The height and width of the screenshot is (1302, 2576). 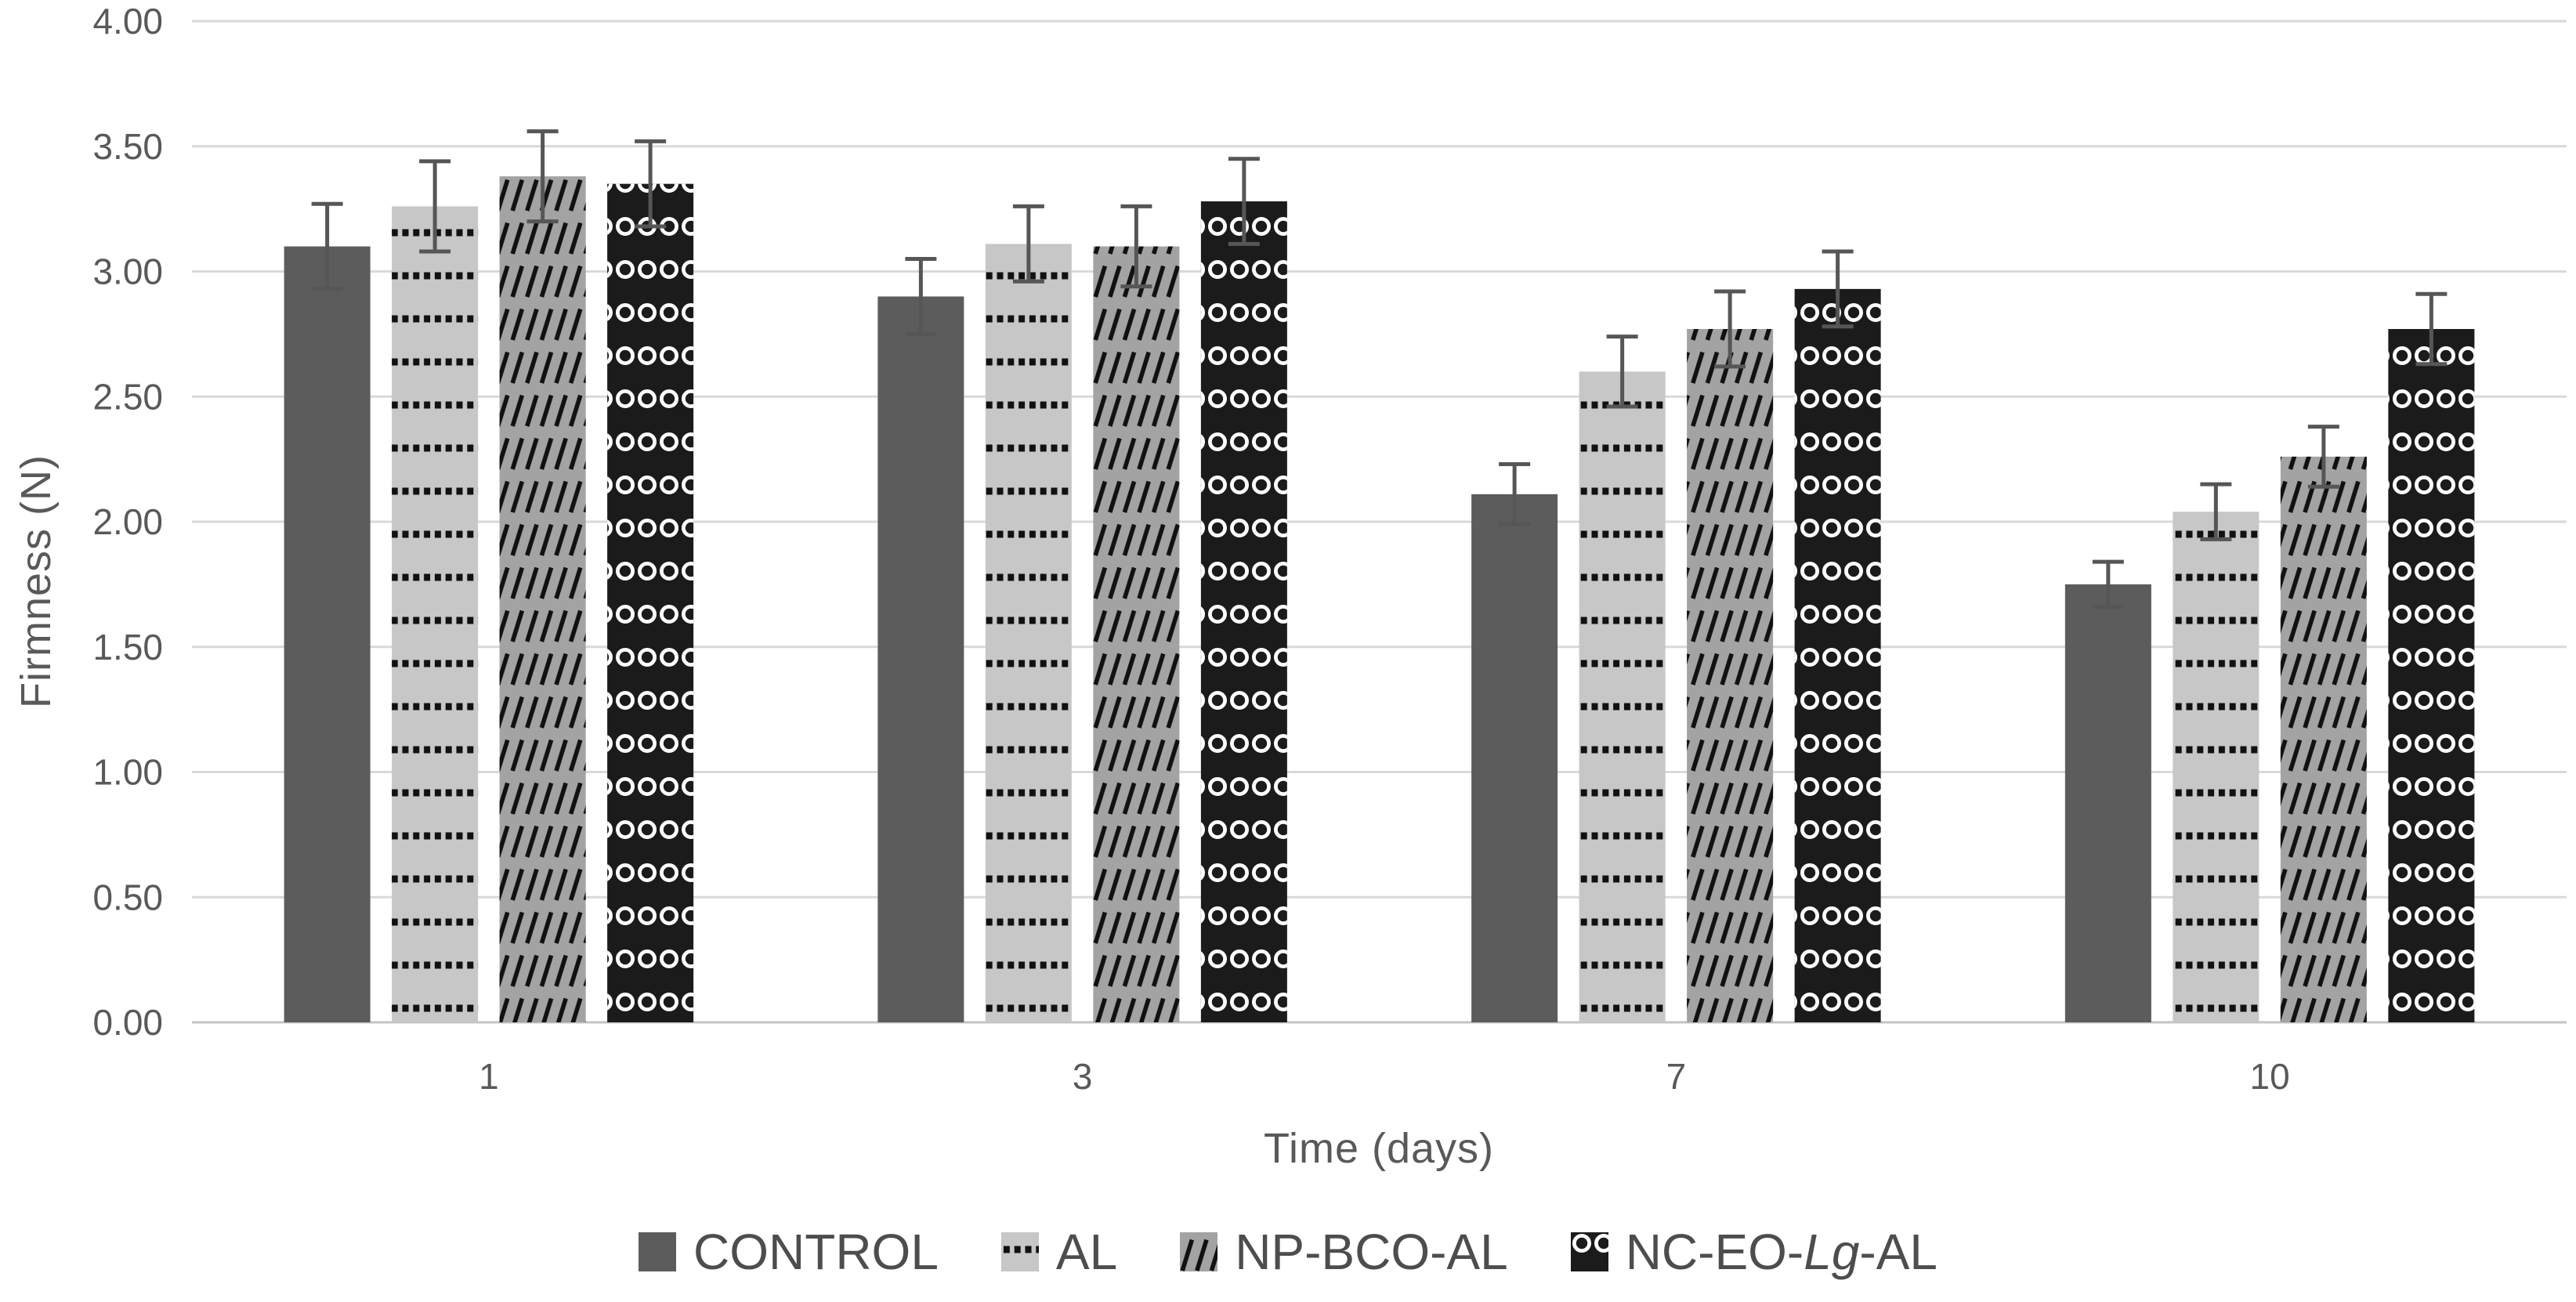 What do you see at coordinates (542, 176) in the screenshot?
I see `error-bar-np-bco-al-day1` at bounding box center [542, 176].